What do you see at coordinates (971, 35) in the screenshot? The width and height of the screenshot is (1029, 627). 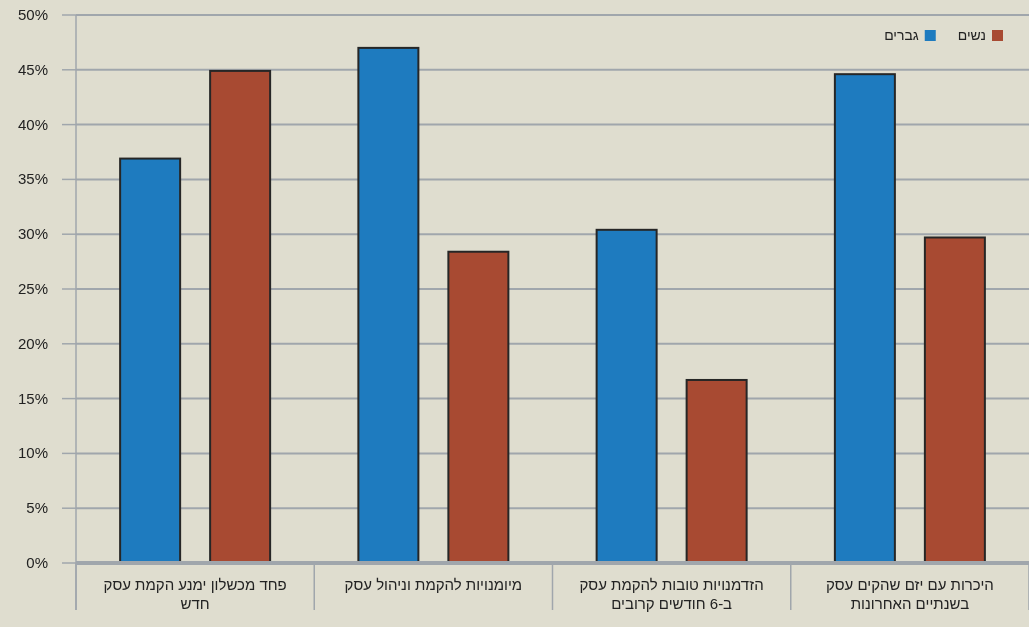 I see `legend-label: נשים` at bounding box center [971, 35].